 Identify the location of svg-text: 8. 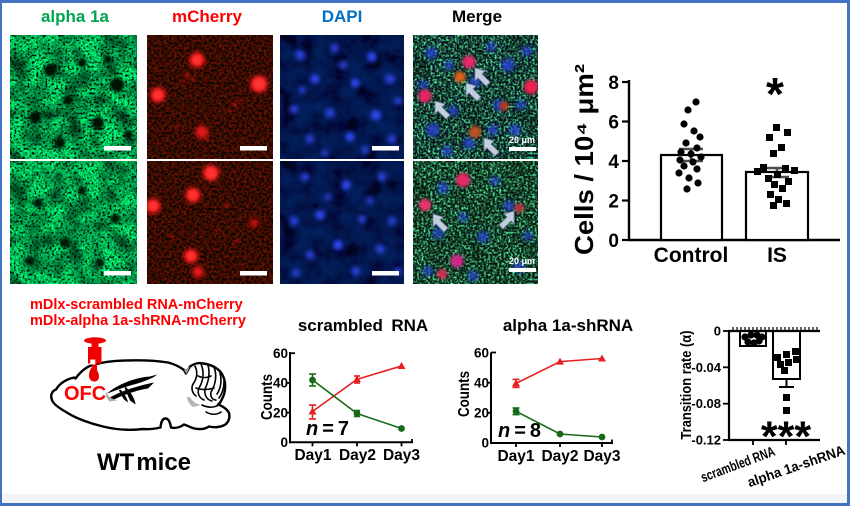
(613, 83).